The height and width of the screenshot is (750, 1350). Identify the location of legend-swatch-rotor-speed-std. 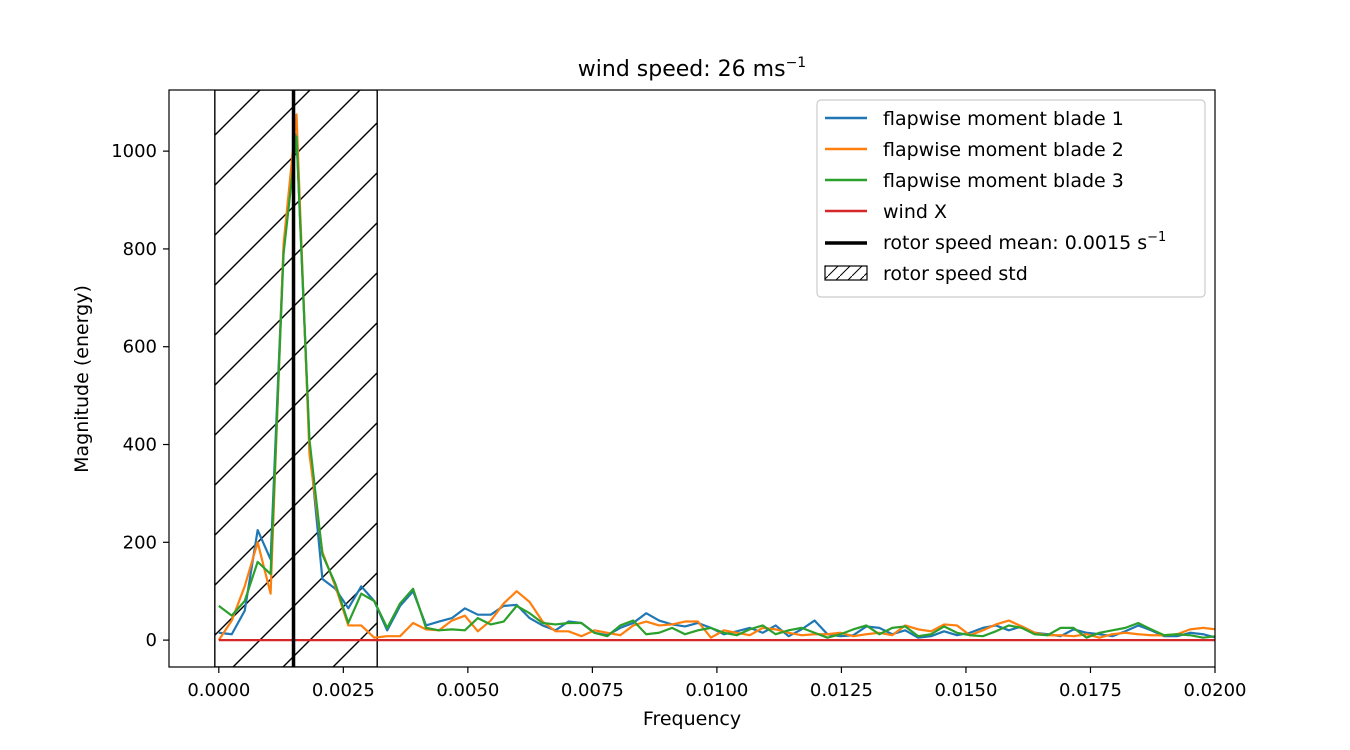
(846, 273).